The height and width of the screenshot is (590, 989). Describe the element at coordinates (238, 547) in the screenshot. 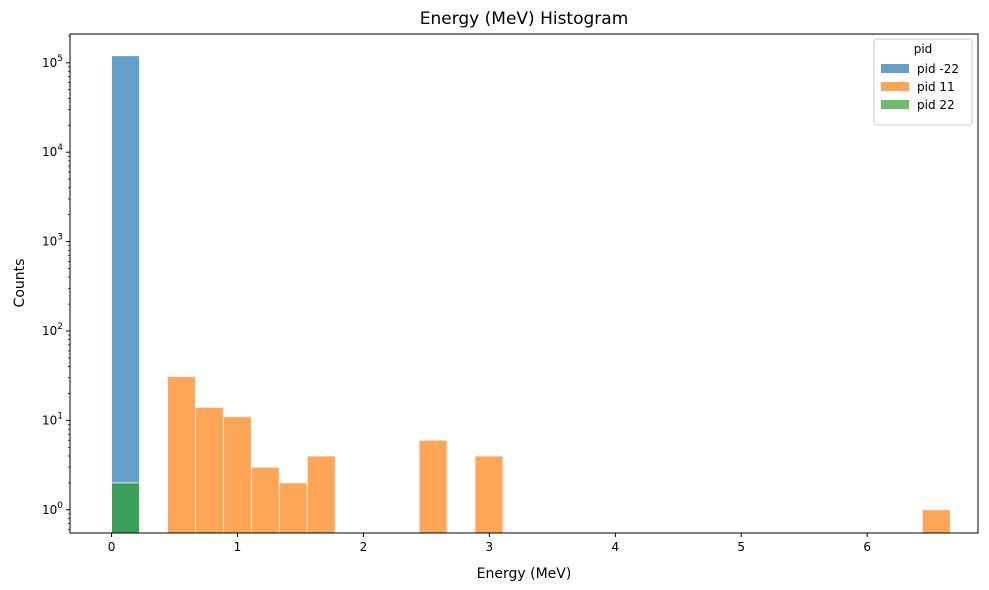

I see `x-tick-label: 1` at that location.